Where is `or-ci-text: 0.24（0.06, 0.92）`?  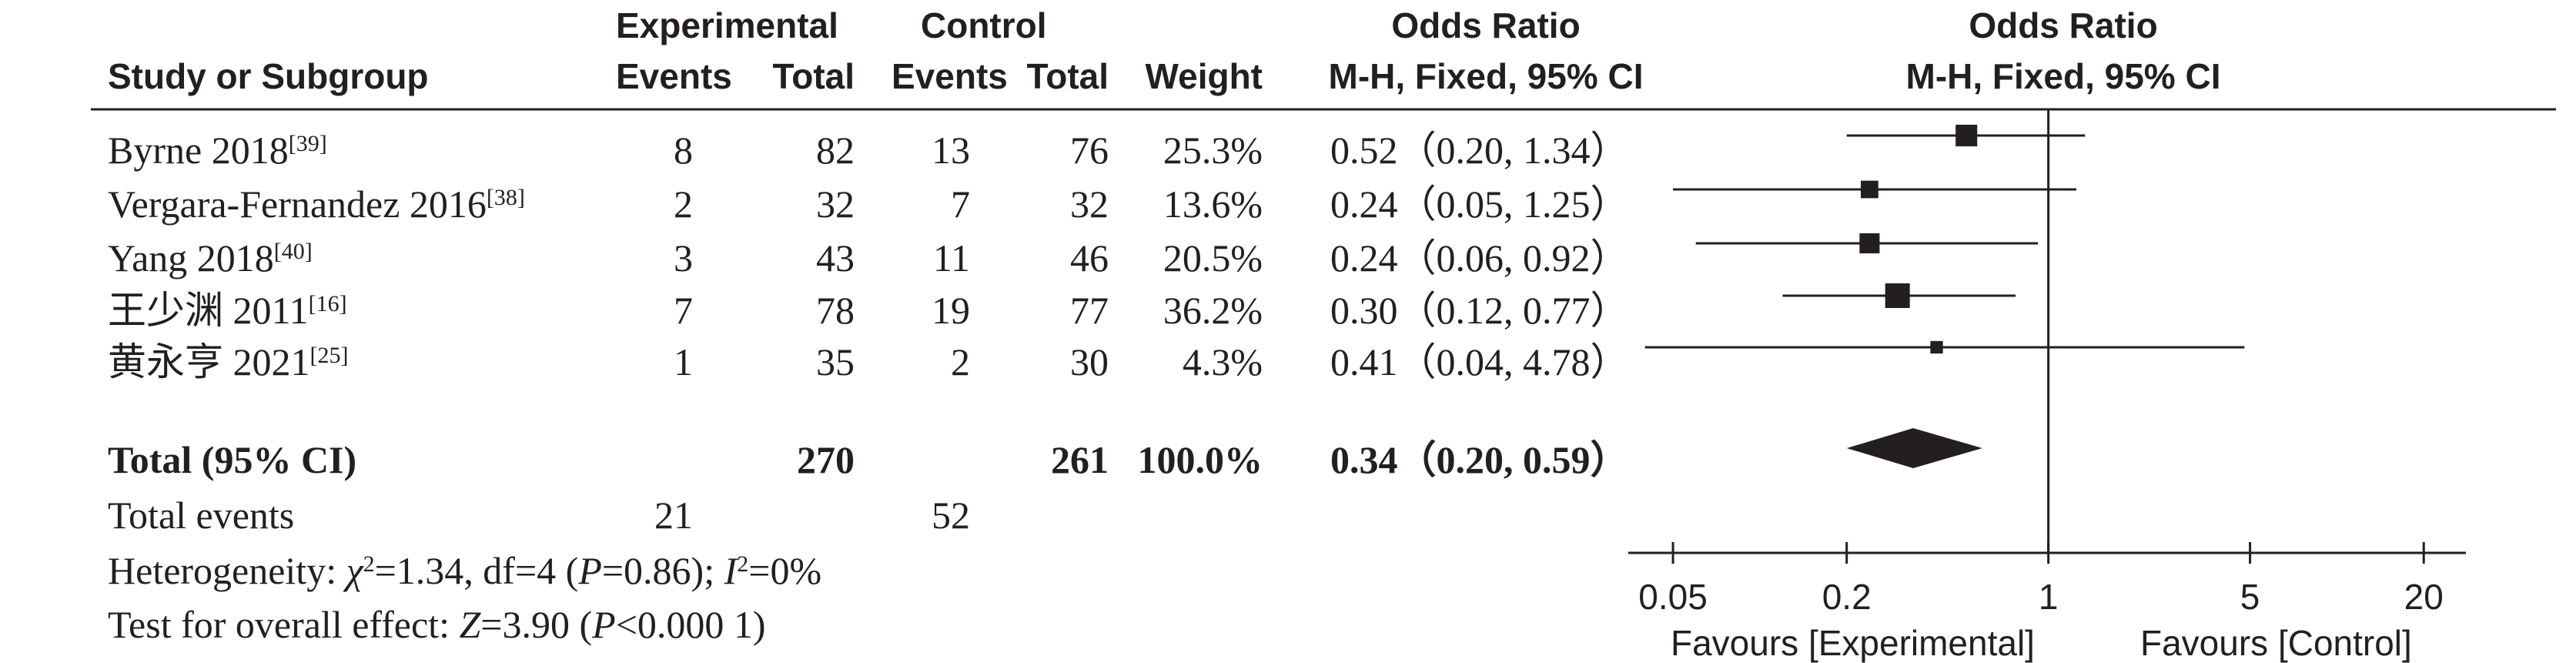 or-ci-text: 0.24（0.06, 0.92） is located at coordinates (1480, 258).